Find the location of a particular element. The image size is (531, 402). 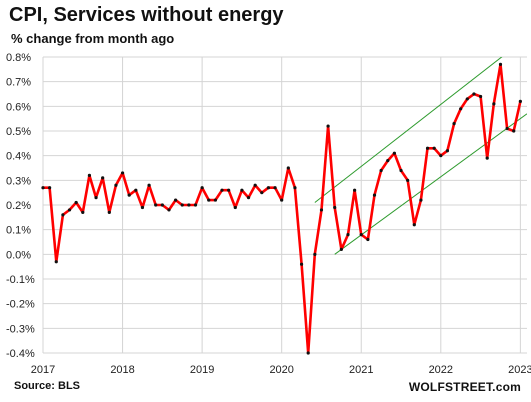

y-tick-label: 0.6% is located at coordinates (18, 107).